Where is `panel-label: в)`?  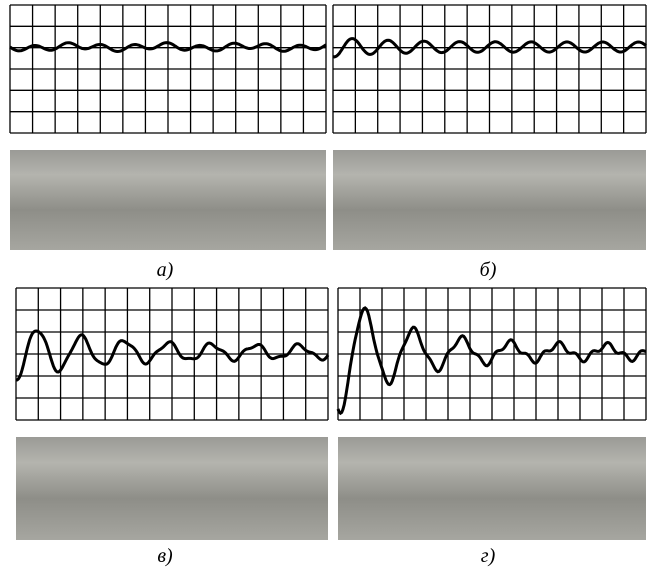
panel-label: в) is located at coordinates (165, 556).